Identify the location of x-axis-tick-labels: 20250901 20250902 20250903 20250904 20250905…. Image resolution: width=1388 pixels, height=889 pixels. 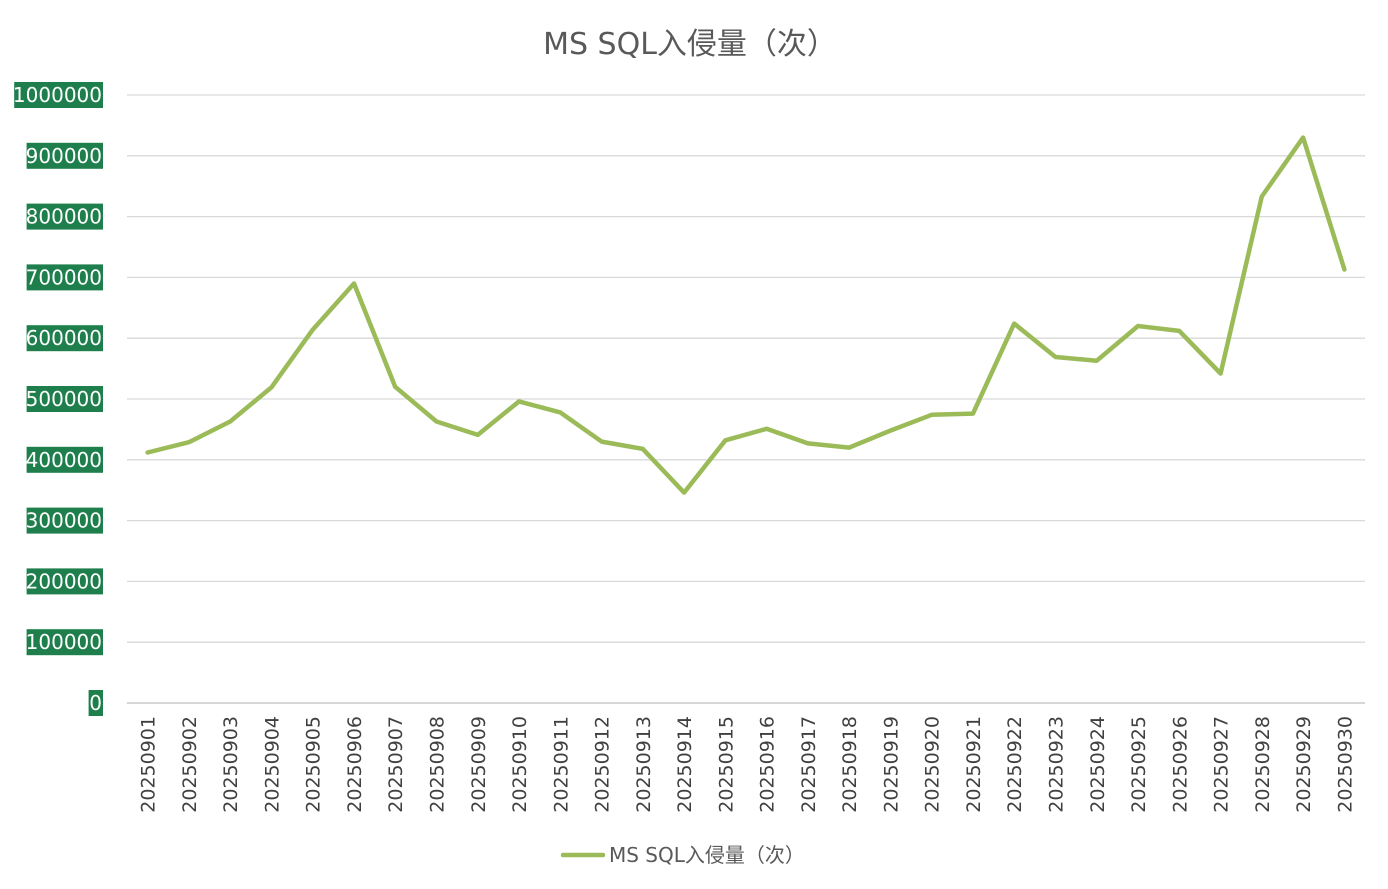
(747, 764).